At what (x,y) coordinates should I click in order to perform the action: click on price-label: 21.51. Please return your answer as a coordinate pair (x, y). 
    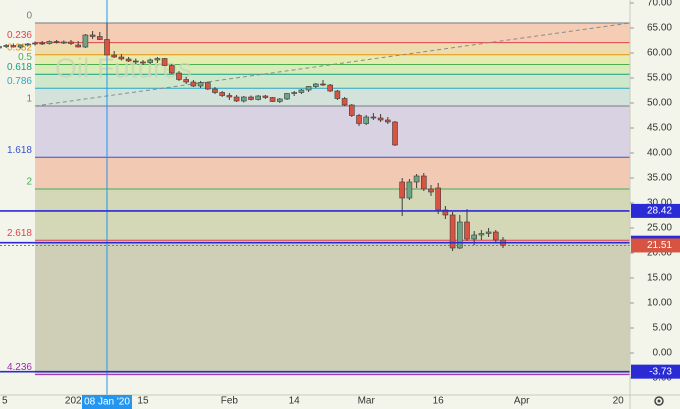
    Looking at the image, I should click on (659, 245).